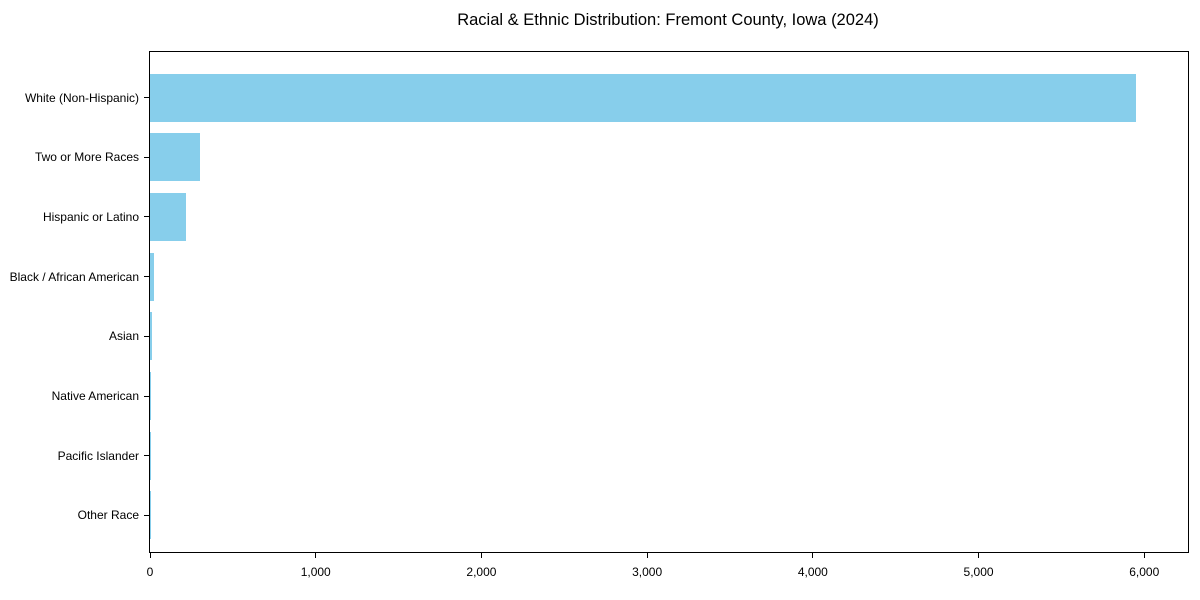 The image size is (1200, 600). Describe the element at coordinates (978, 572) in the screenshot. I see `x-tick-label-5000: 5,000` at that location.